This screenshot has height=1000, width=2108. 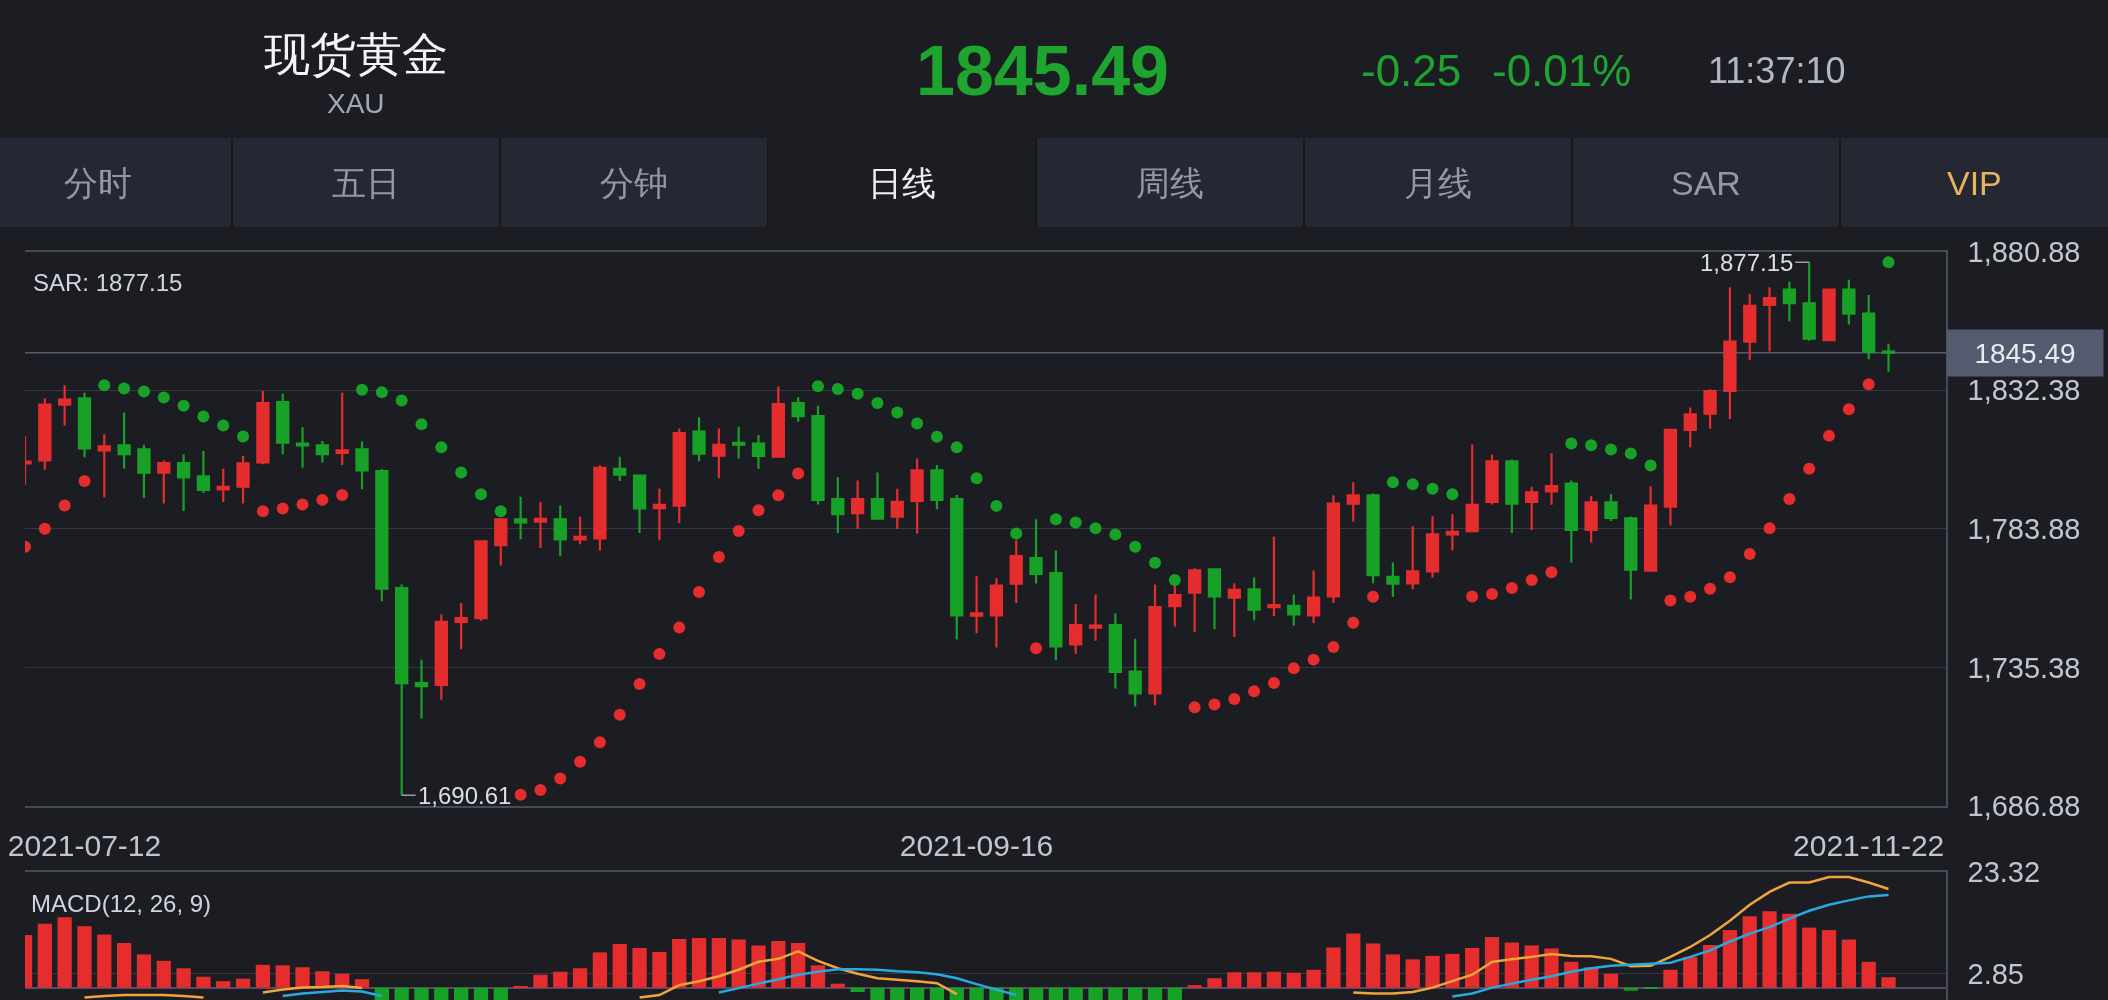 I want to click on y-tick-label: 1,832.38, so click(x=2024, y=390).